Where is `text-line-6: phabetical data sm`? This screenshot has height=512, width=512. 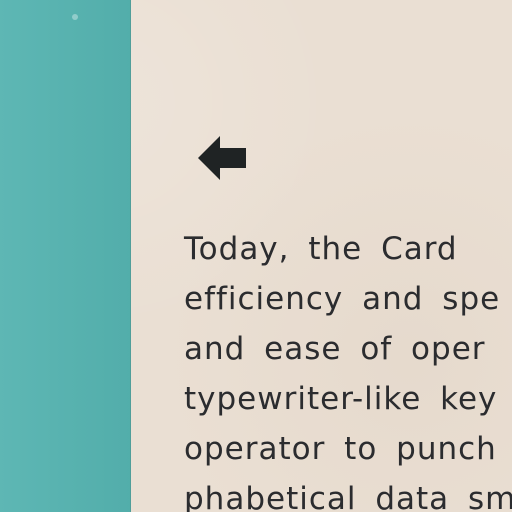 text-line-6: phabetical data sm is located at coordinates (348, 496).